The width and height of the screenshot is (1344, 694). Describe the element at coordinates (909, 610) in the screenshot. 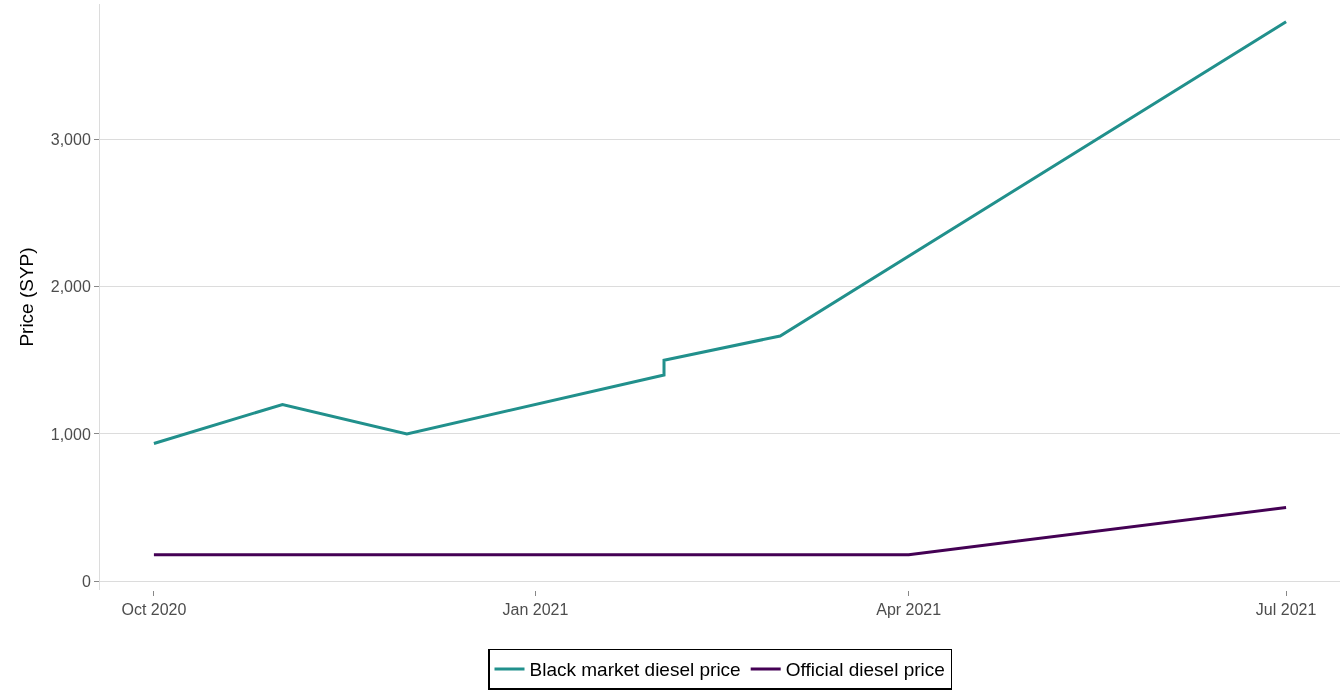

I see `x-tick-label: Apr 2021` at that location.